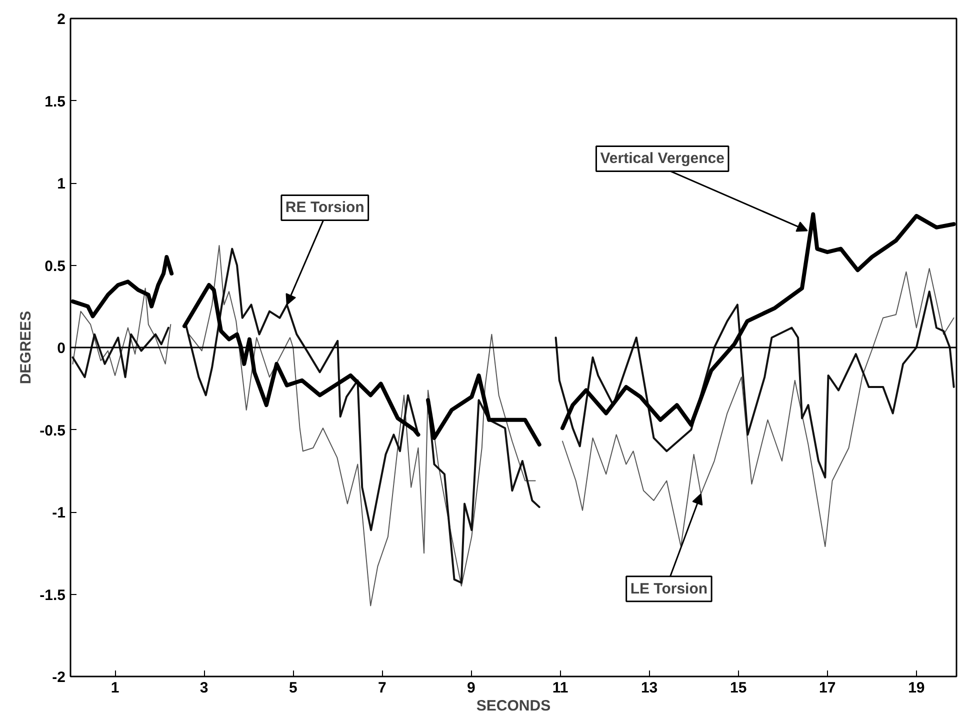  What do you see at coordinates (61, 348) in the screenshot?
I see `y-tick-label: 0` at bounding box center [61, 348].